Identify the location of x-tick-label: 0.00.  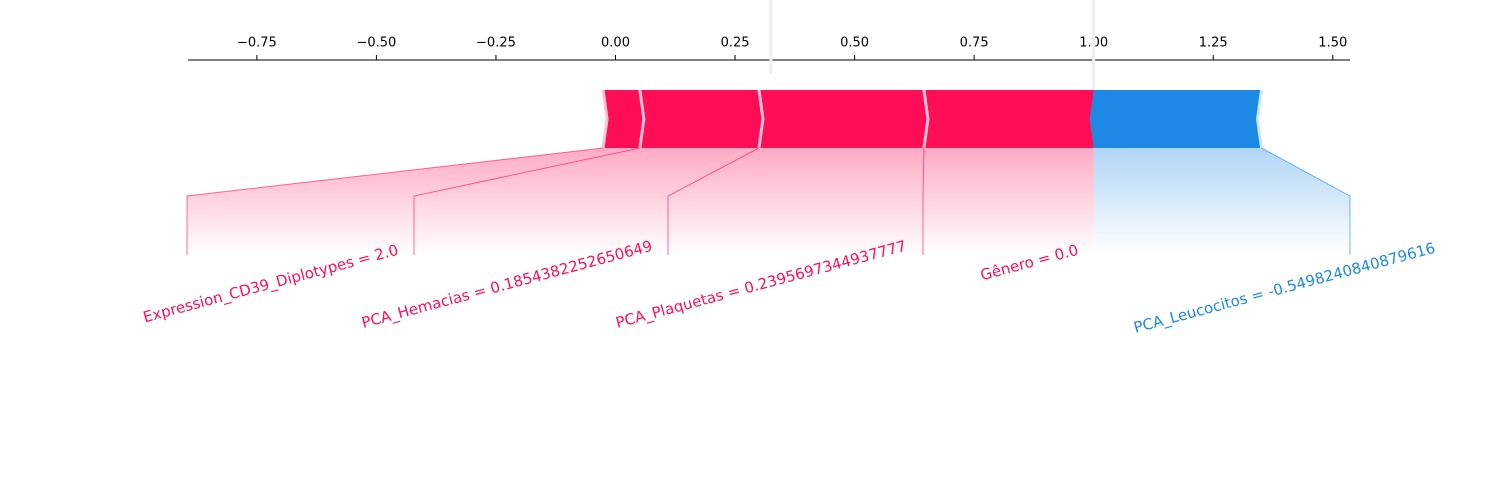
(615, 43).